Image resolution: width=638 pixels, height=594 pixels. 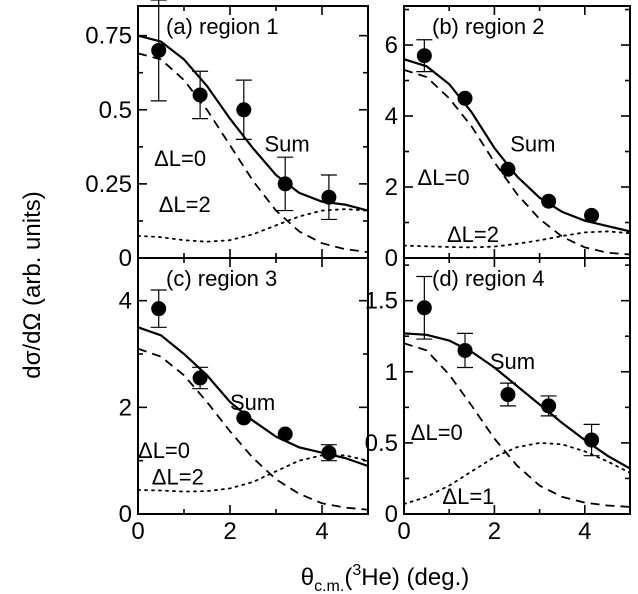 I want to click on x-title-theta: θ, so click(x=307, y=577).